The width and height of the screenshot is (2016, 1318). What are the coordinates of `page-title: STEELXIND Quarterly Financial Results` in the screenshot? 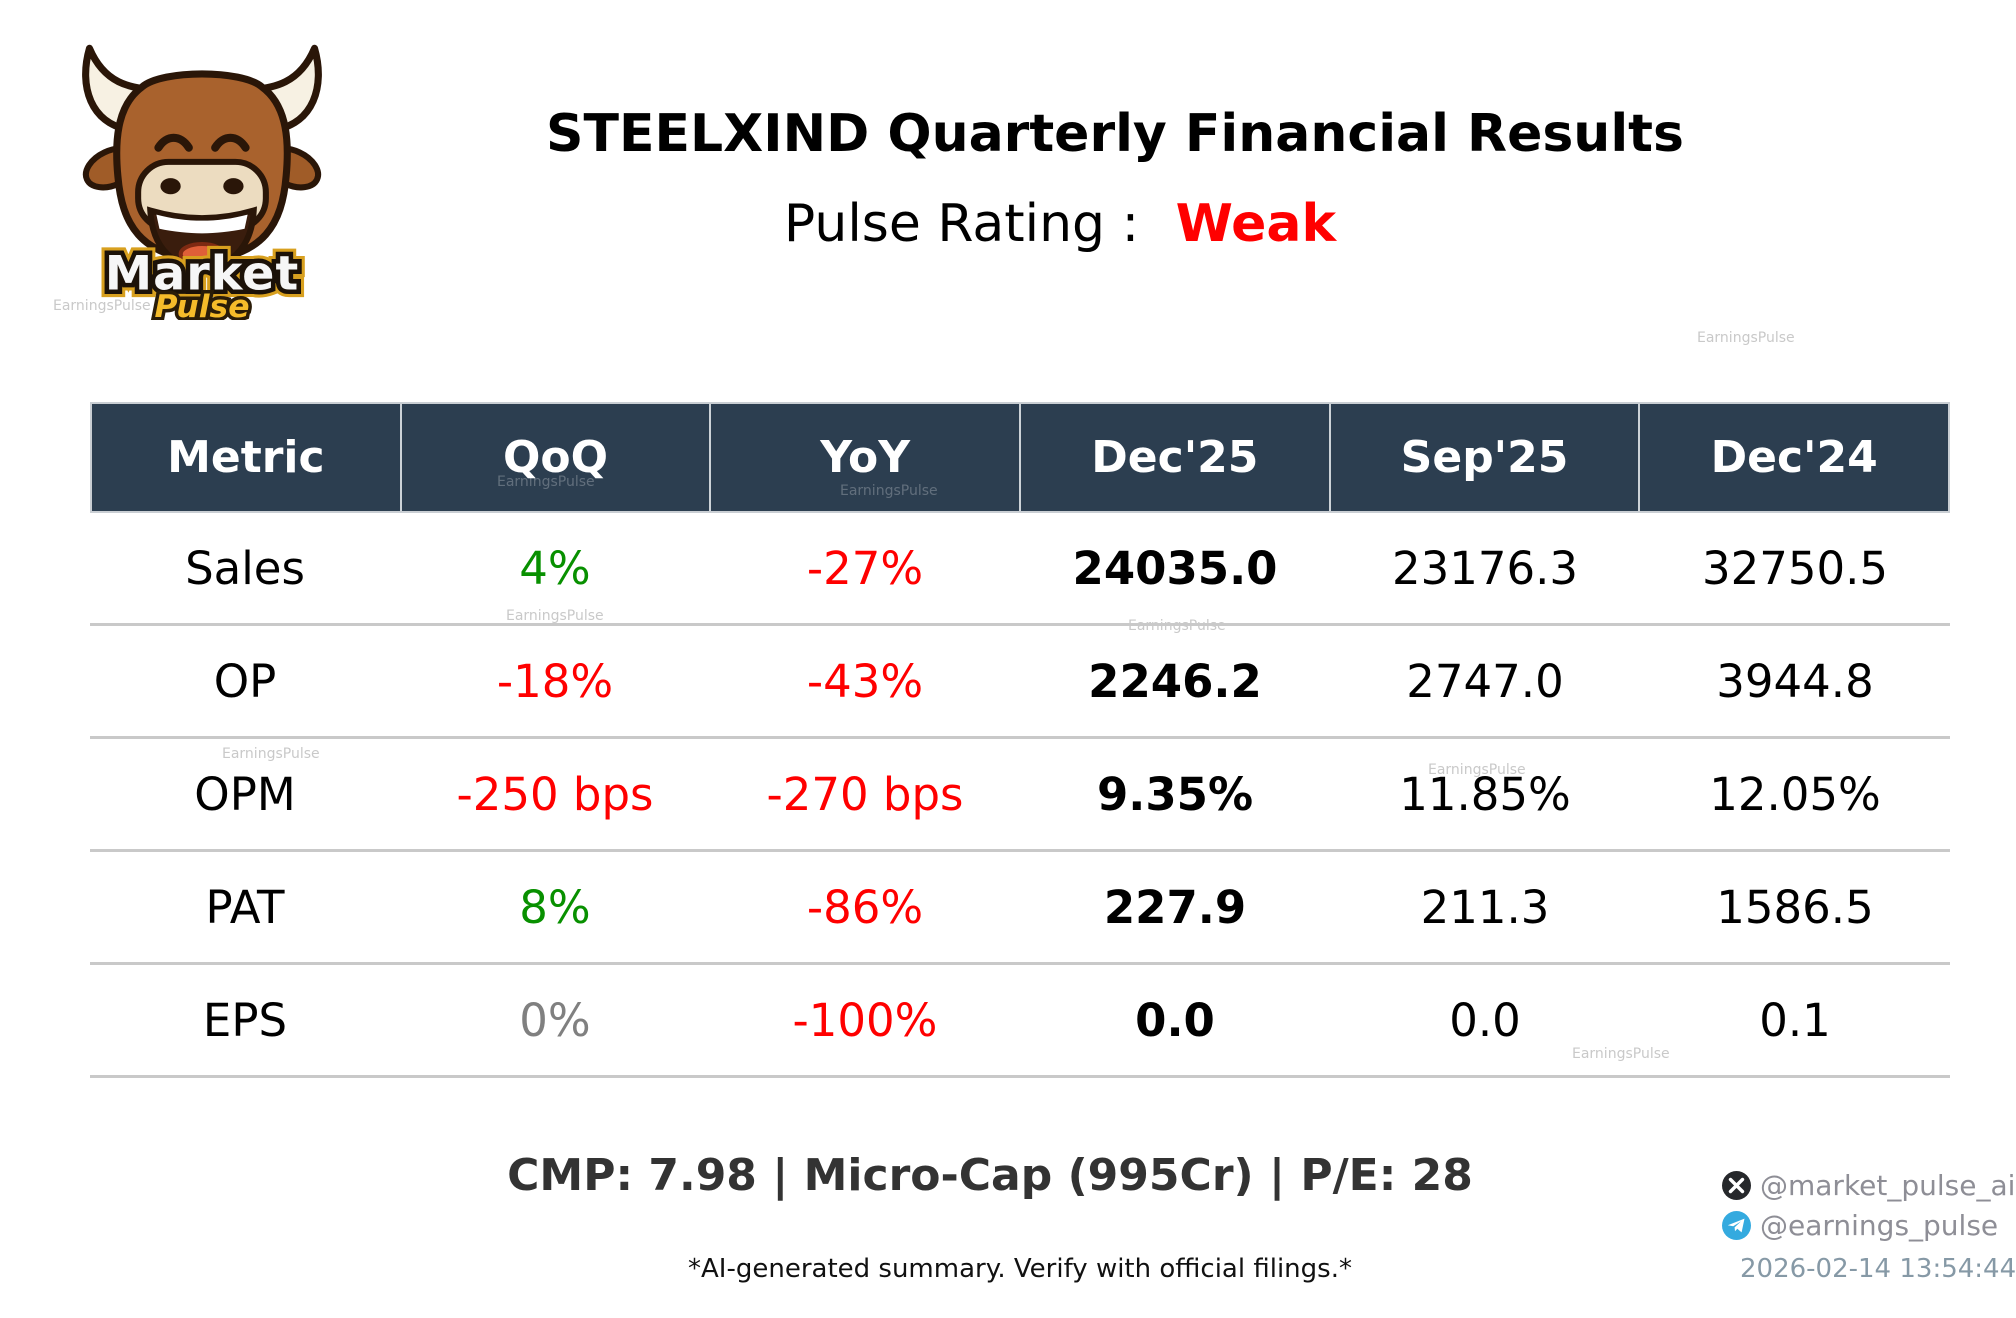 It's located at (1115, 134).